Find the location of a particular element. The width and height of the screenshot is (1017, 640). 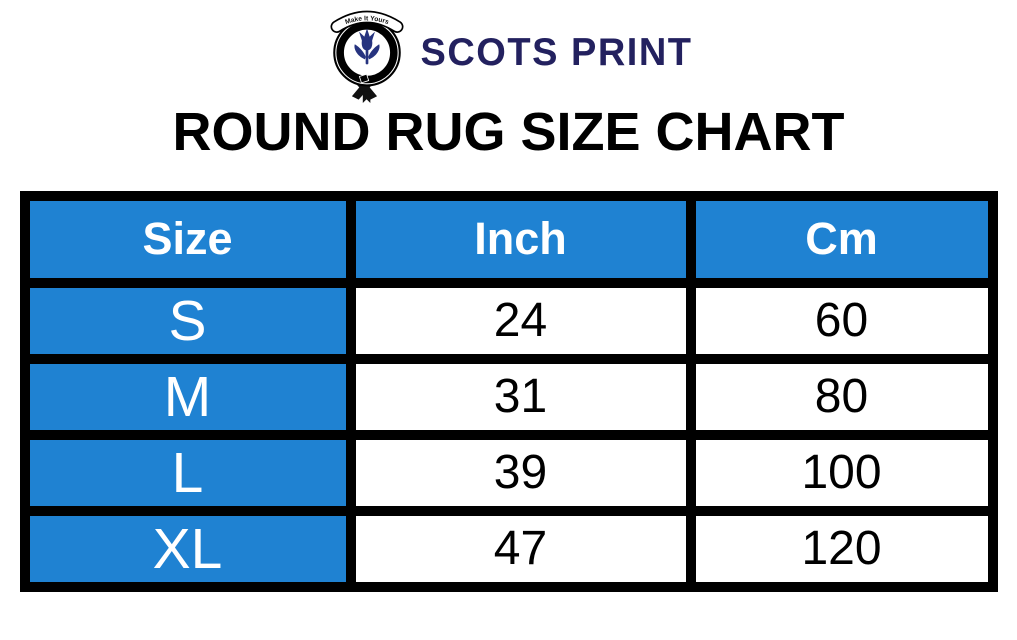

brand-name: SCOTS PRINT is located at coordinates (556, 52).